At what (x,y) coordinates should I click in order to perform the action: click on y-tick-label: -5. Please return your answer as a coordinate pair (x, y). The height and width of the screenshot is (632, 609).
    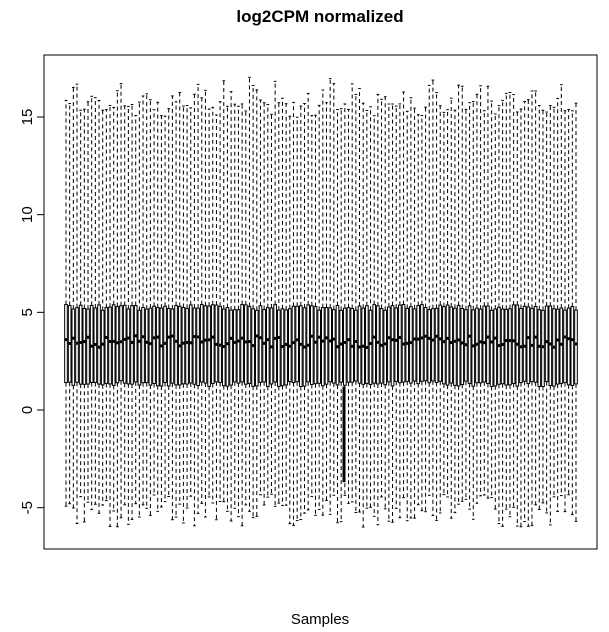
    Looking at the image, I should click on (27, 507).